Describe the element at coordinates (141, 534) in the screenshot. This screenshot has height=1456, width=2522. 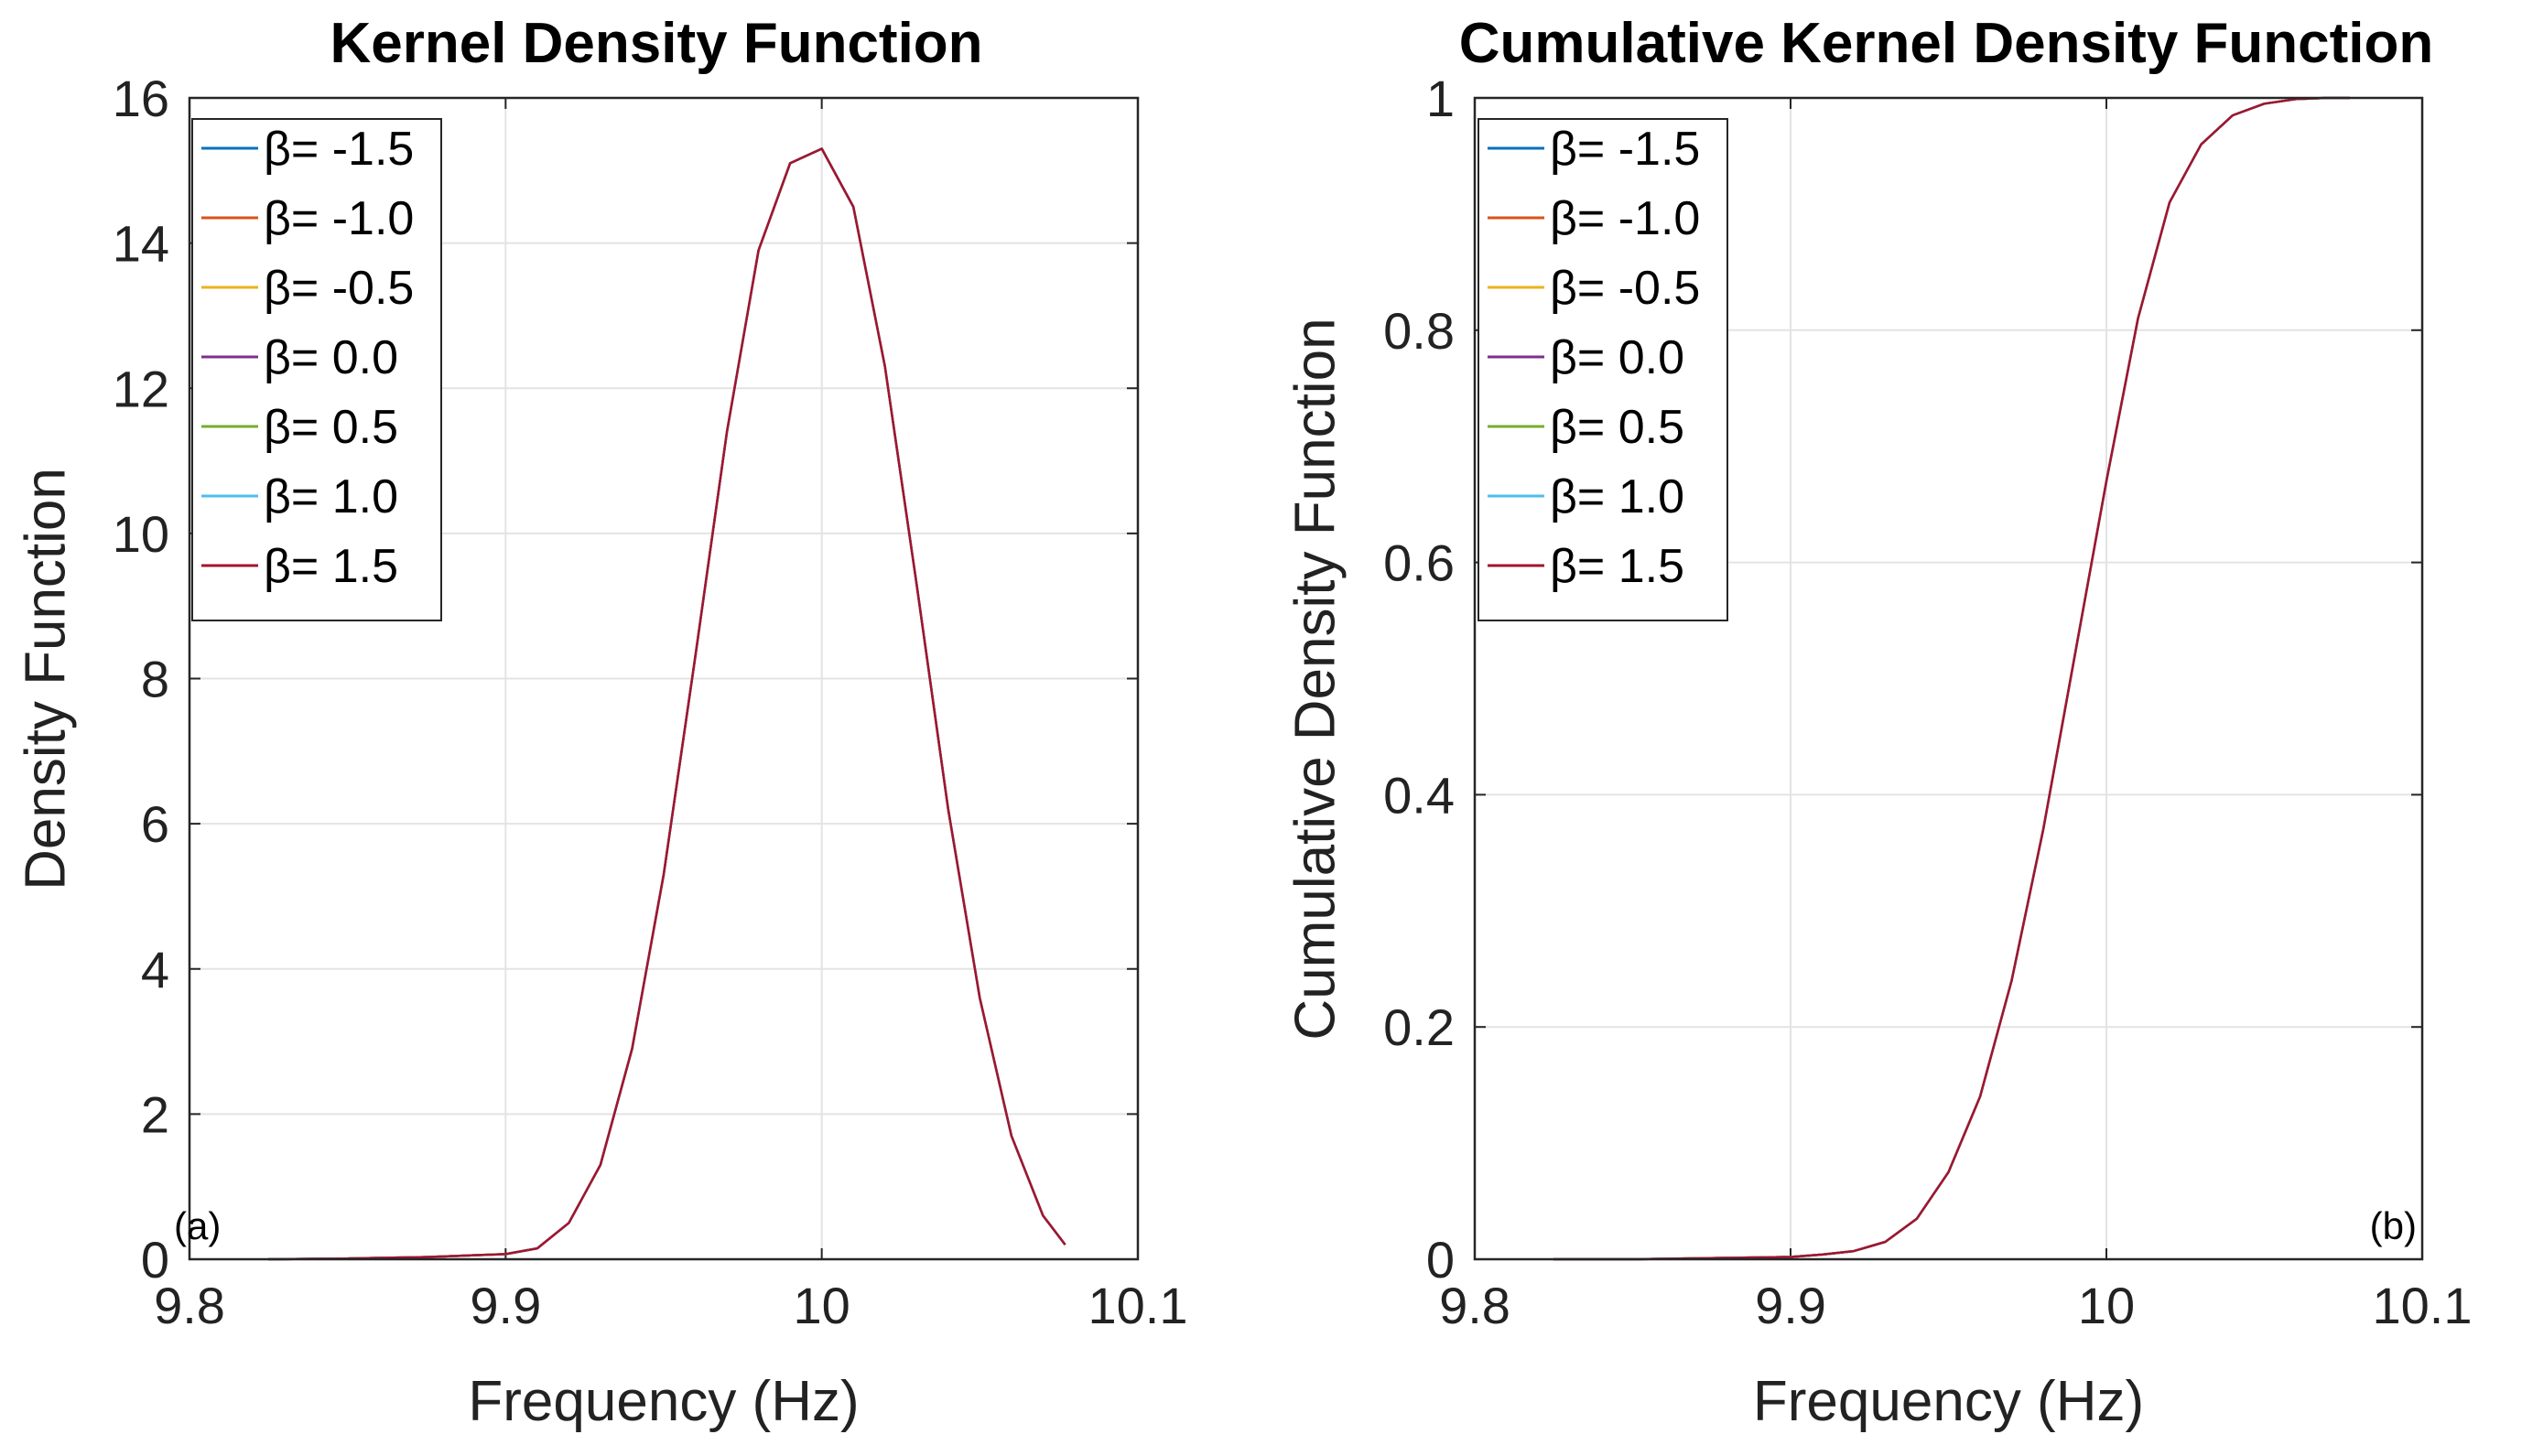
I see `y-tick-label: 10` at that location.